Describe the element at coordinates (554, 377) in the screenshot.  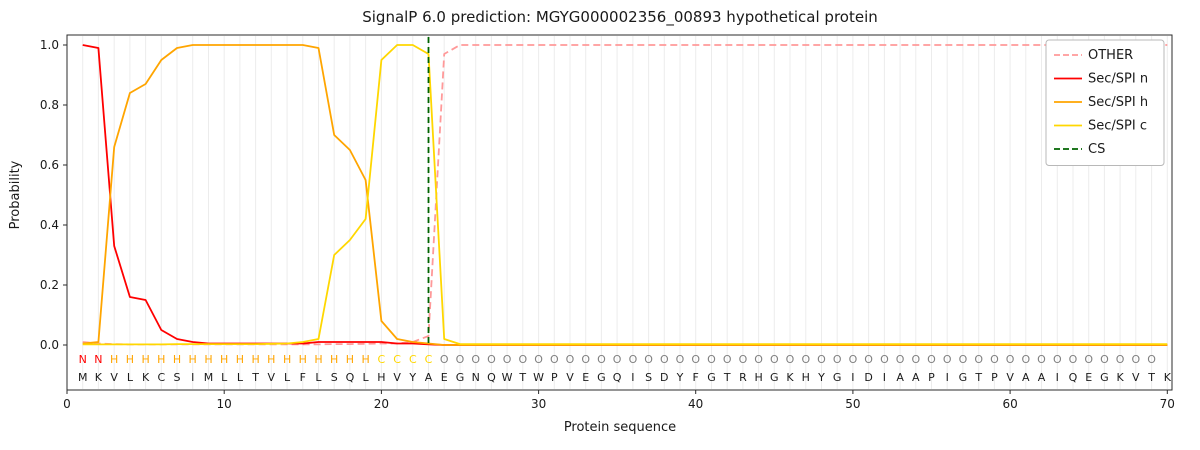
I see `sequence-letter: P` at that location.